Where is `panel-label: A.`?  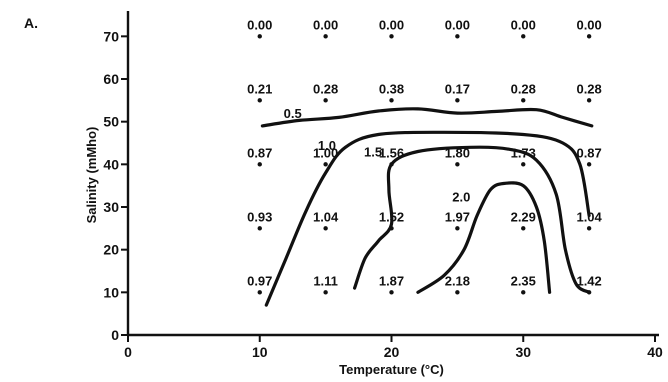
panel-label: A. is located at coordinates (31, 23).